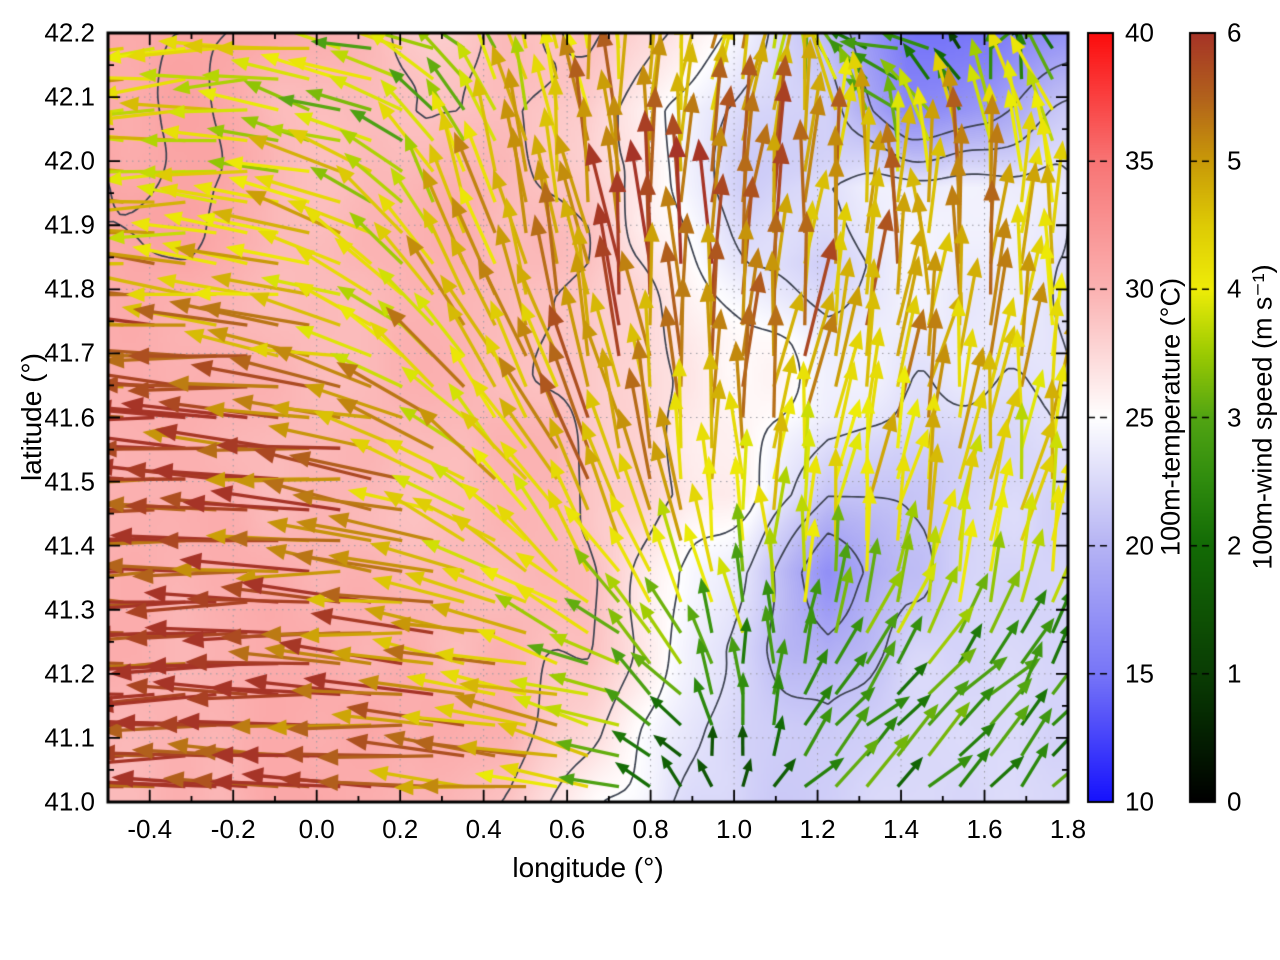  What do you see at coordinates (650, 829) in the screenshot?
I see `x-tick-label-0.8: 0.8` at bounding box center [650, 829].